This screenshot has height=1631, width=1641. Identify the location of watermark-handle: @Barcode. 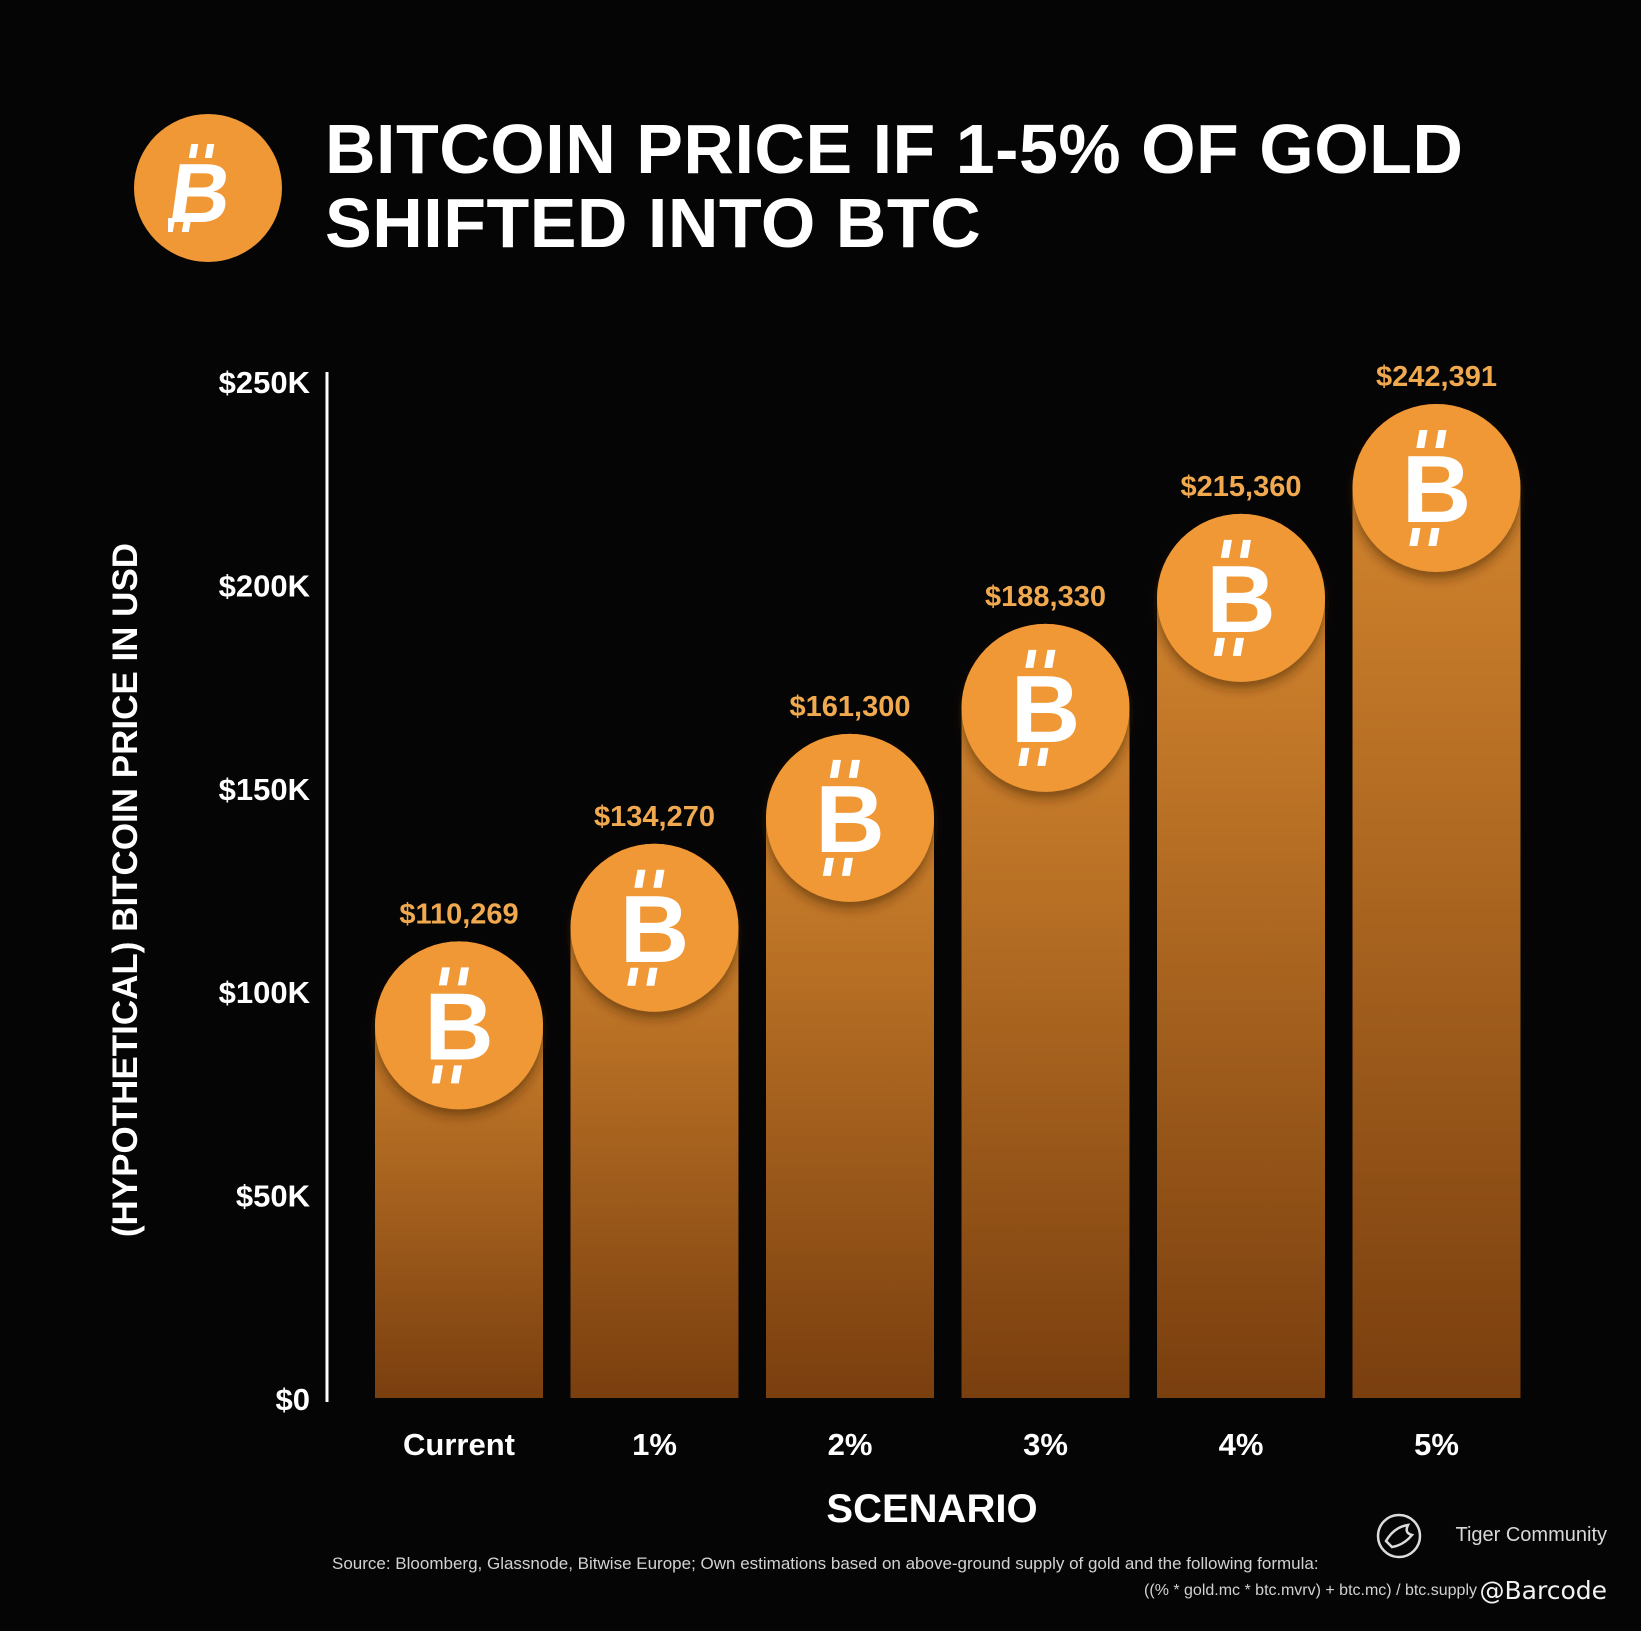
(1543, 1590).